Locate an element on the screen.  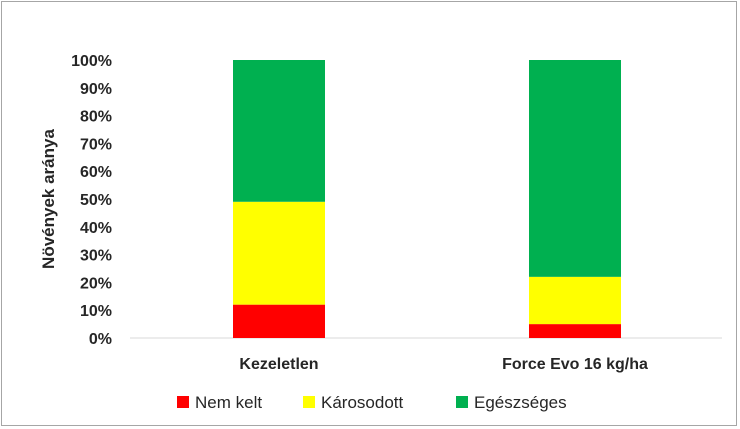
y-tick-label: 90% is located at coordinates (96, 89).